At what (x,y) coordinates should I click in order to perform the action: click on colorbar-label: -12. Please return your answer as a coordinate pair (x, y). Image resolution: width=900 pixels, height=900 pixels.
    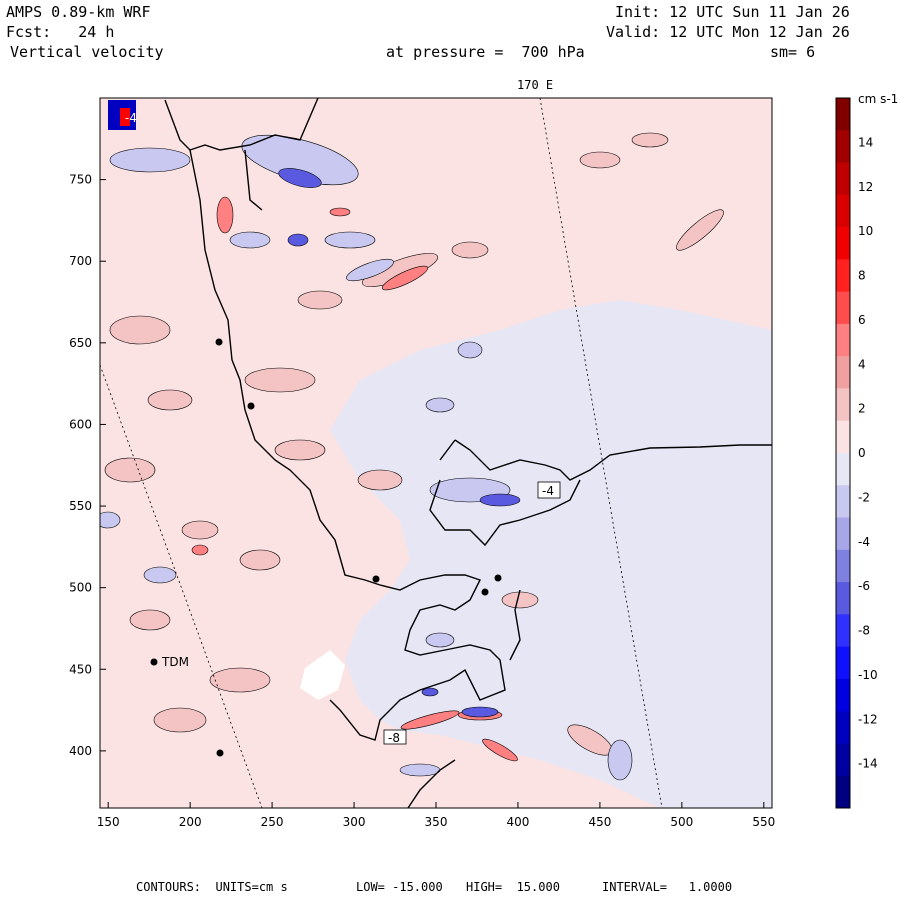
    Looking at the image, I should click on (868, 719).